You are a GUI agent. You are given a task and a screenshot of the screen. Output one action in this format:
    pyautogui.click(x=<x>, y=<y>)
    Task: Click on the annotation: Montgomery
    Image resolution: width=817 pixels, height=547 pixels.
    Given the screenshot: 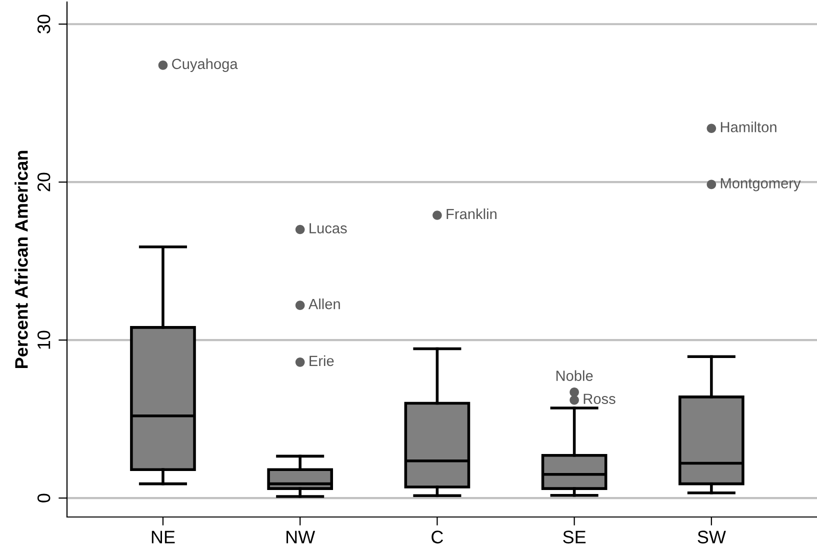 What is the action you would take?
    pyautogui.click(x=760, y=185)
    